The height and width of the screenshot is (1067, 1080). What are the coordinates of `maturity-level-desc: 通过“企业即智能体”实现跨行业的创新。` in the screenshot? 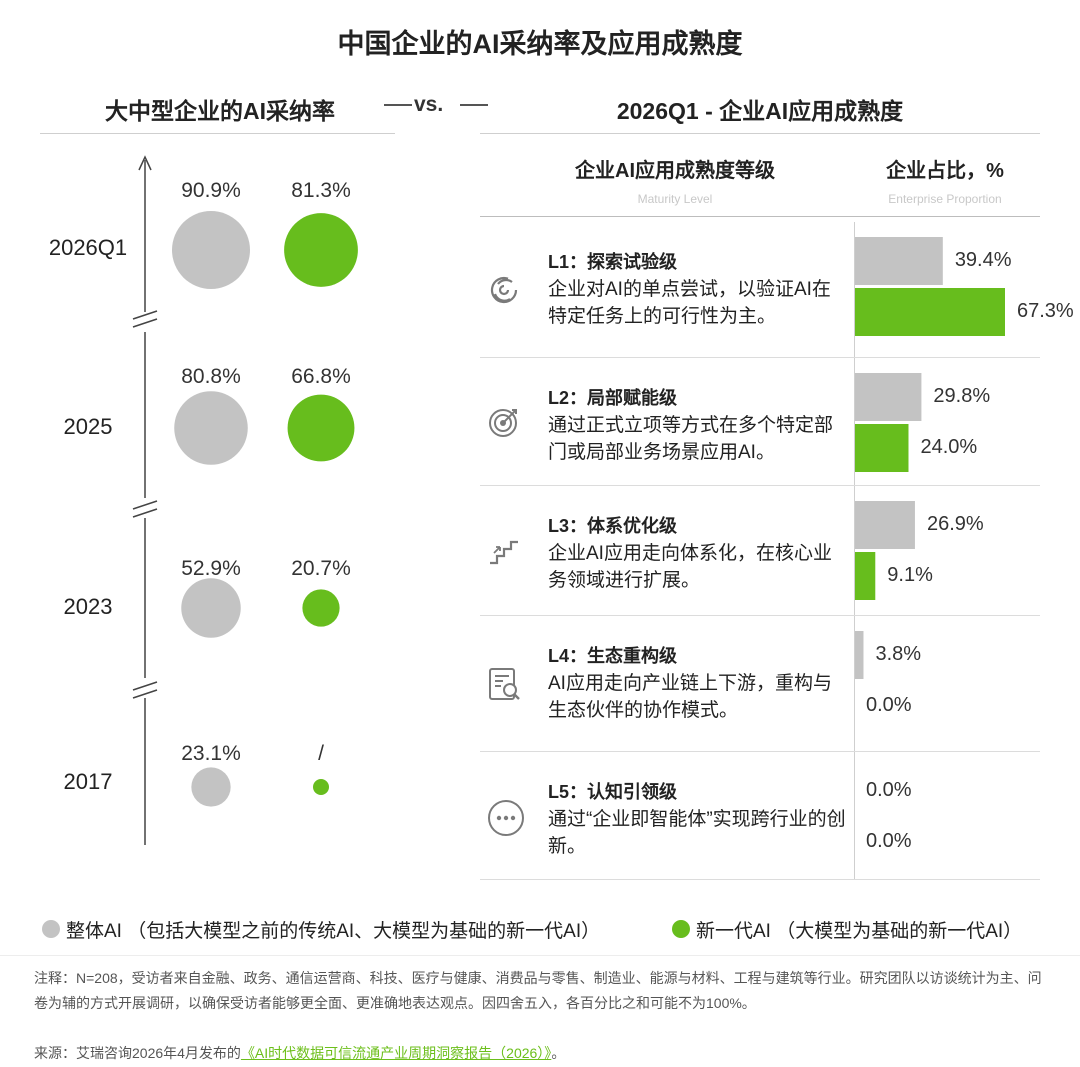 It's located at (697, 833).